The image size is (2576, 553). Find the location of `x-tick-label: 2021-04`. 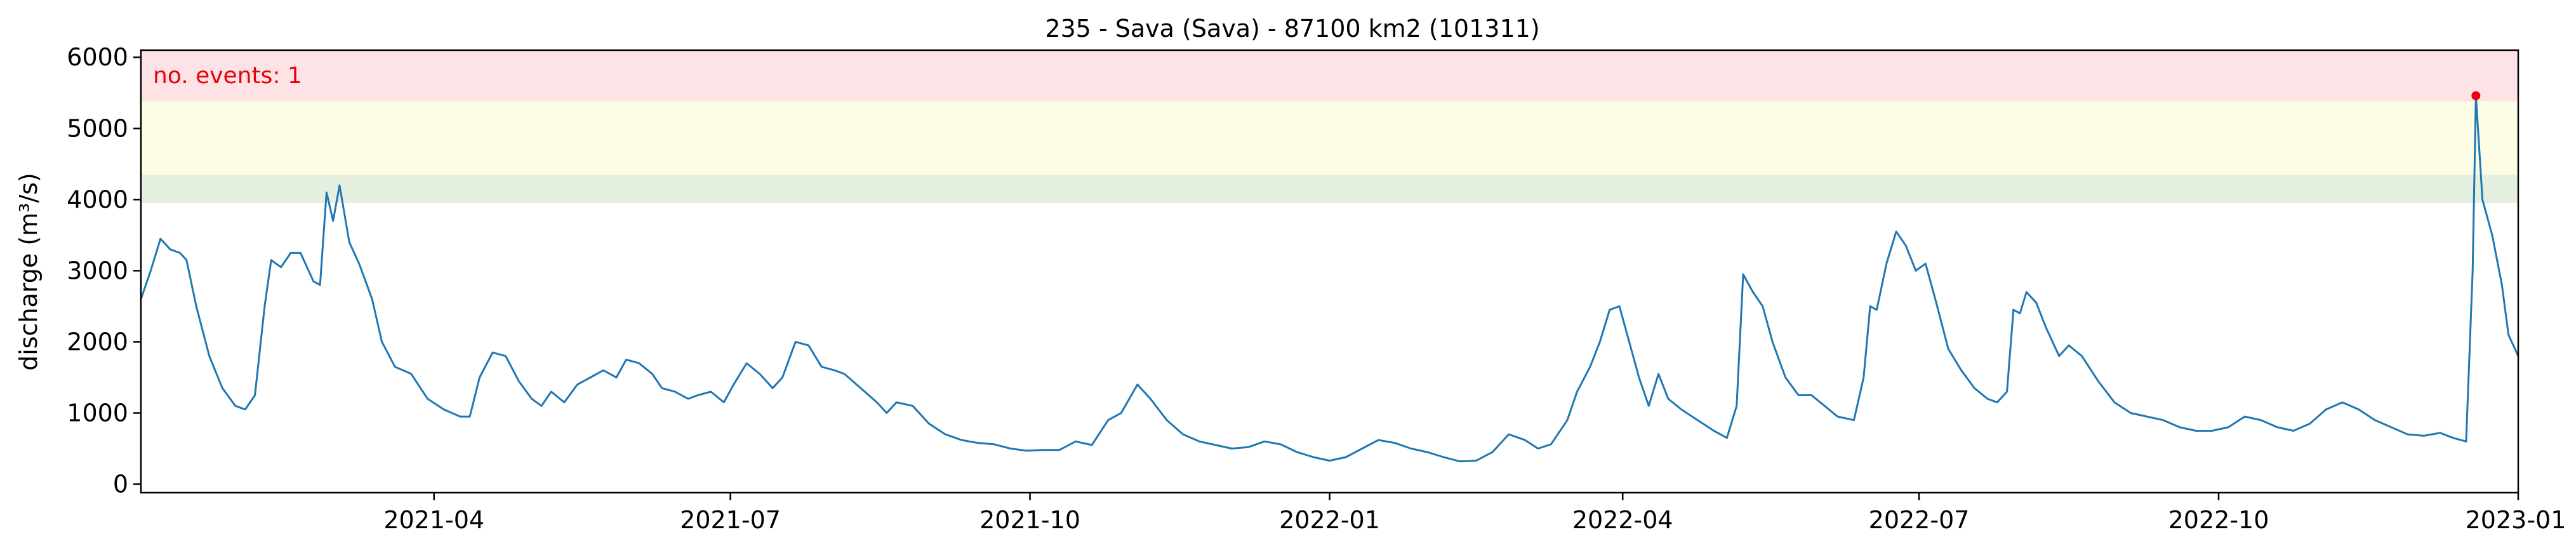

x-tick-label: 2021-04 is located at coordinates (433, 520).